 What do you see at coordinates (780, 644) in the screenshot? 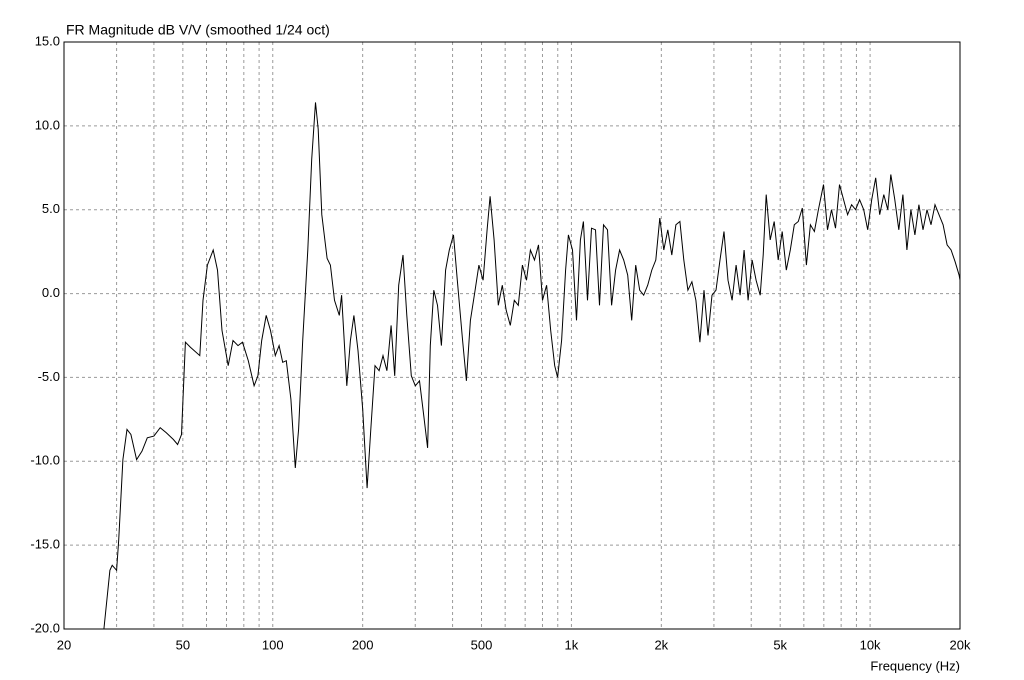
I see `x-tick-label: 5k` at bounding box center [780, 644].